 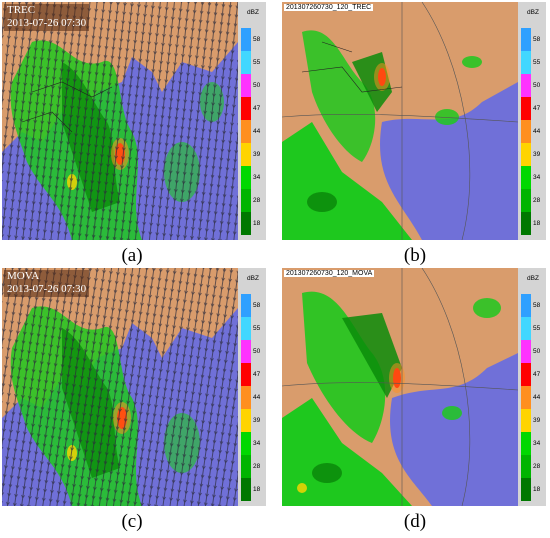 What do you see at coordinates (252, 387) in the screenshot?
I see `colorbar-c: dBZ 58 55 50 47 44 39 34 28 18` at bounding box center [252, 387].